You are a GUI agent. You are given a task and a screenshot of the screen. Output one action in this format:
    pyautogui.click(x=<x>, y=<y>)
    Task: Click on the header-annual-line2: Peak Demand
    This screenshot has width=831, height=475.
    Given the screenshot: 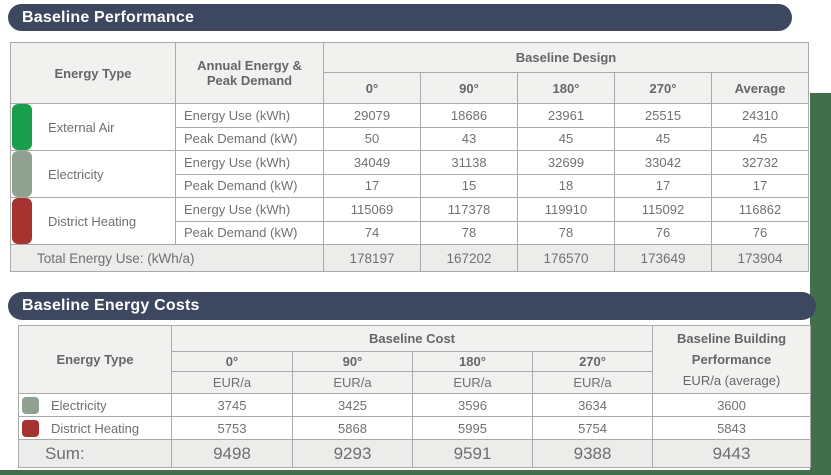 What is the action you would take?
    pyautogui.click(x=249, y=80)
    